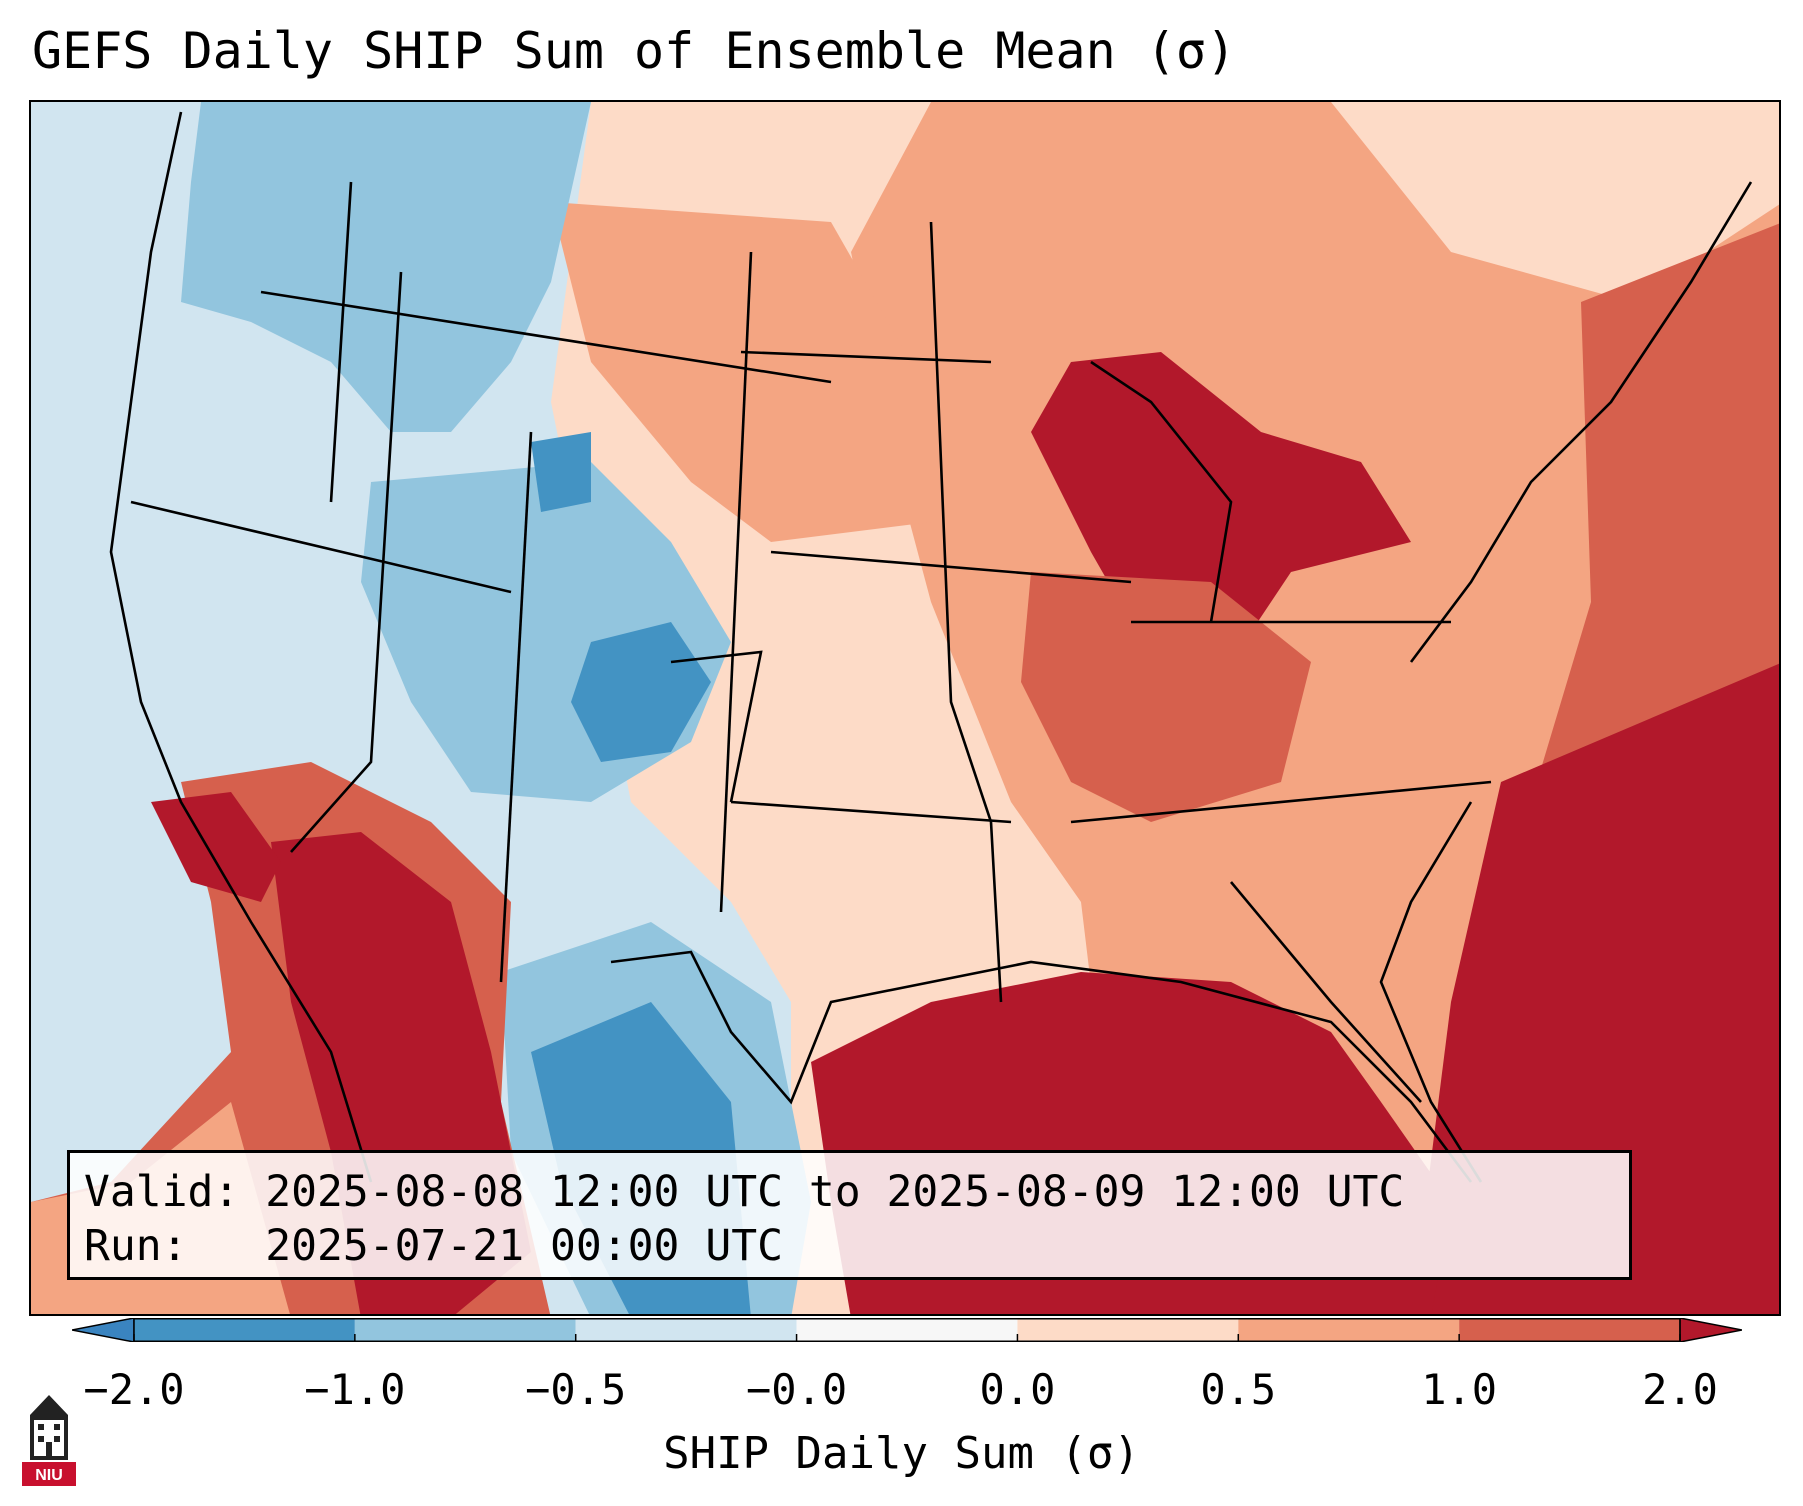 This screenshot has height=1506, width=1803. What do you see at coordinates (1581, 422) in the screenshot?
I see `east-coast-line` at bounding box center [1581, 422].